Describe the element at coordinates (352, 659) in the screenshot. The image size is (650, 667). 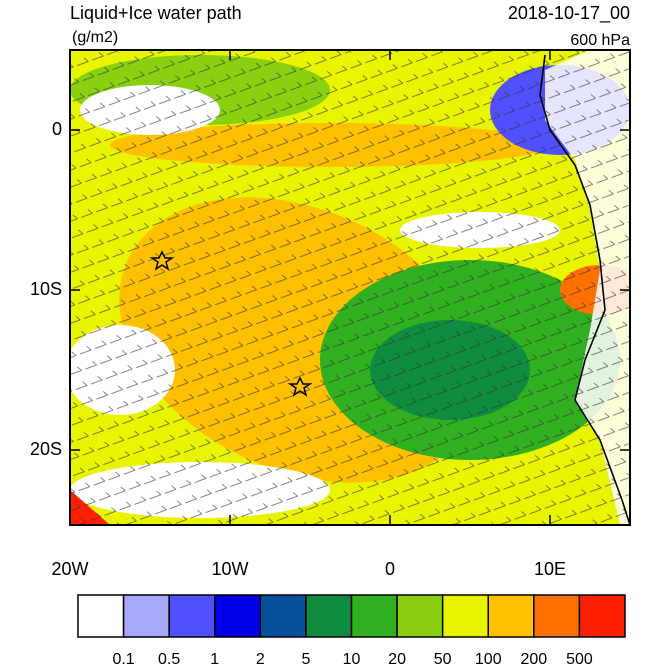
I see `colorbar-label: 10` at that location.